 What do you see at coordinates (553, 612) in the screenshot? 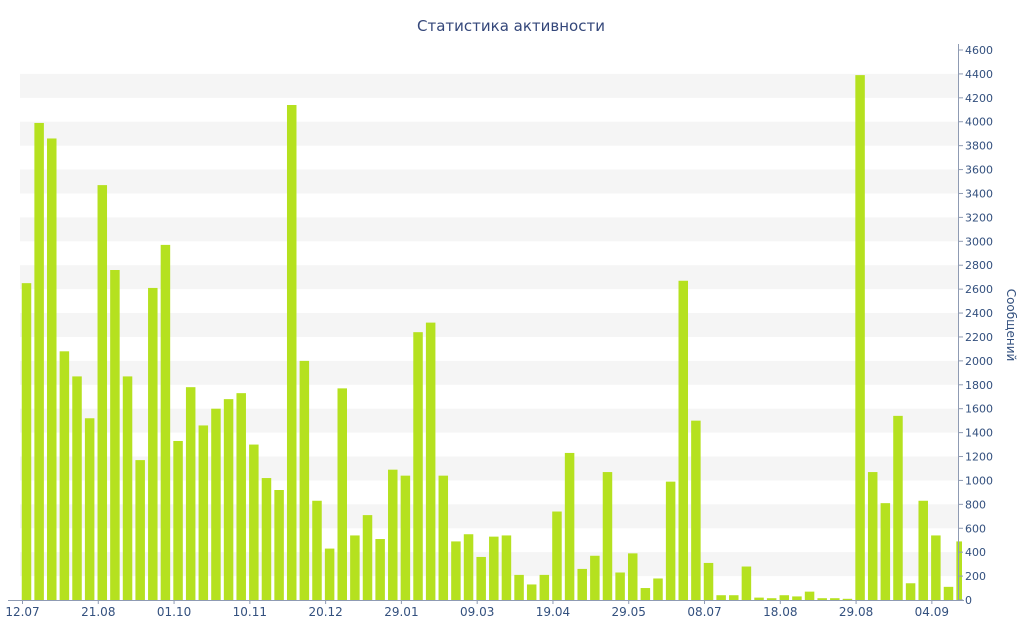
I see `x-tick-label: 19.04` at bounding box center [553, 612].